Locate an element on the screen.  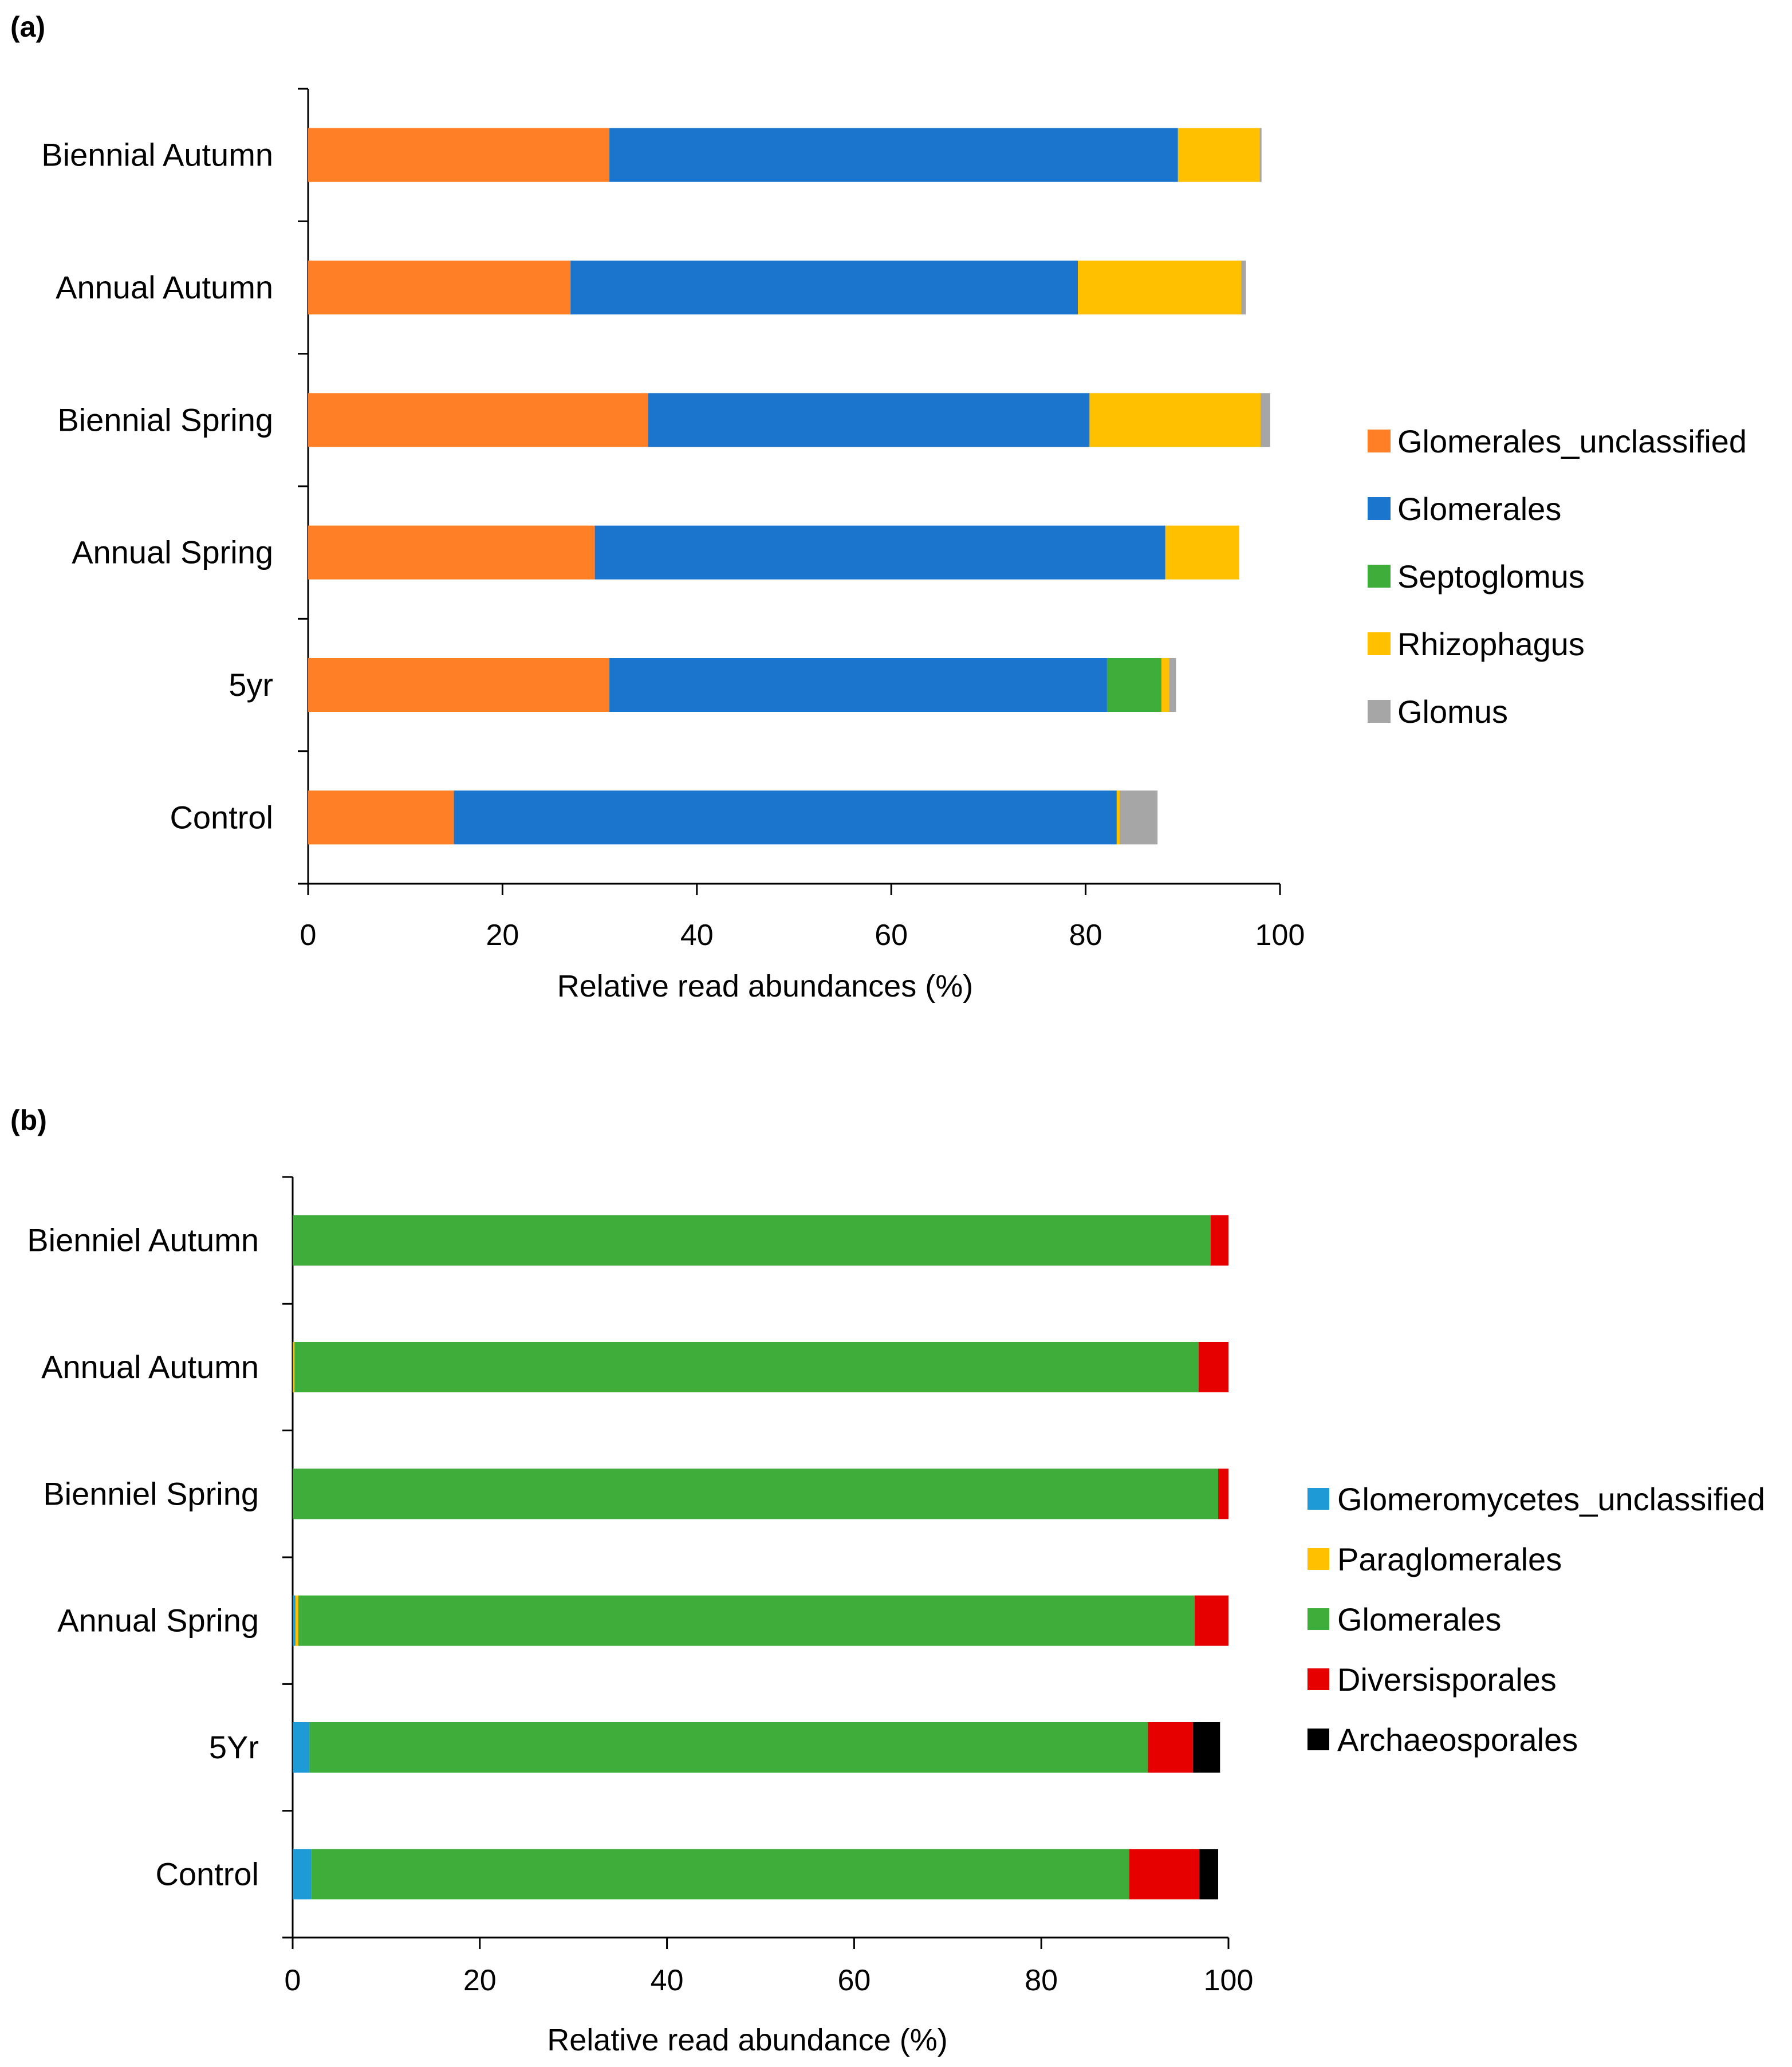
panel-a-x-tick-label: 80 is located at coordinates (1085, 935).